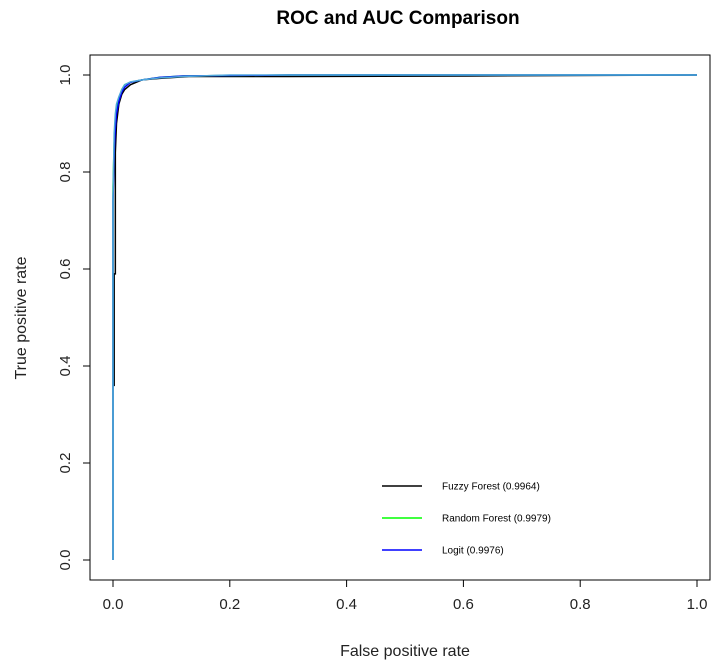 The width and height of the screenshot is (712, 664). What do you see at coordinates (229, 604) in the screenshot?
I see `x-tick-label: 0.2` at bounding box center [229, 604].